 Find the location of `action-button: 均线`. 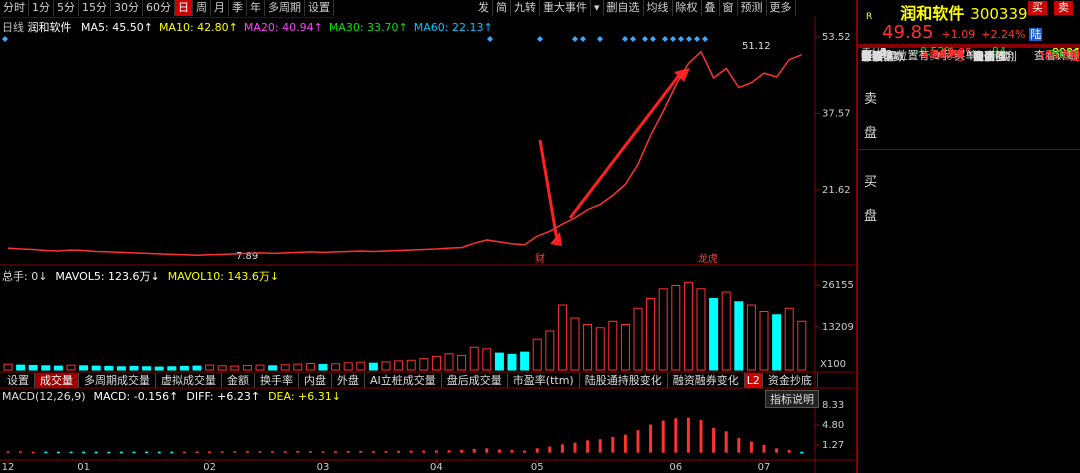

action-button: 均线 is located at coordinates (658, 8).